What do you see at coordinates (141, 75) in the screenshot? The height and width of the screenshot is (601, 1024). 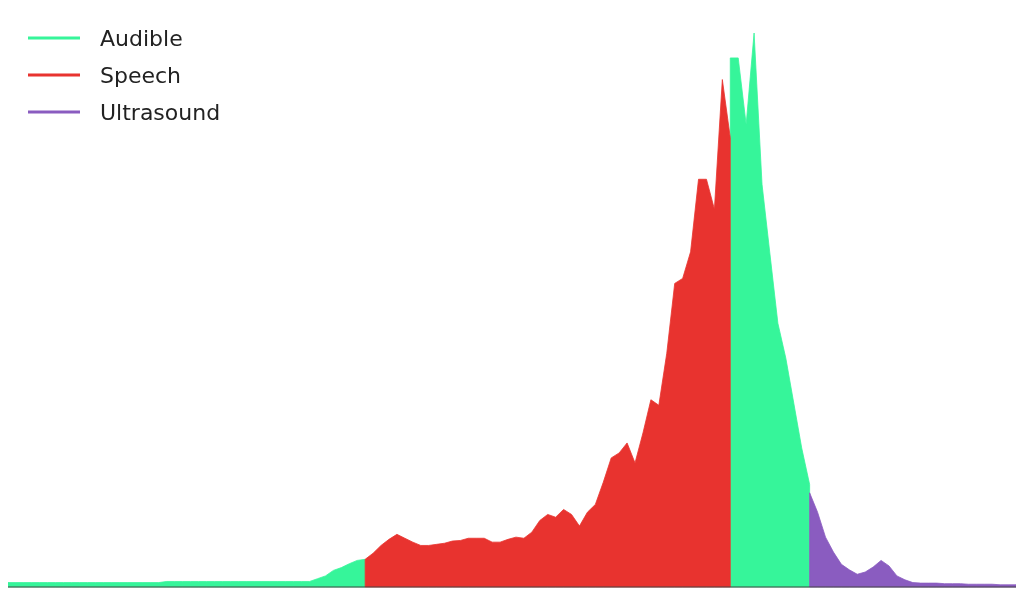 I see `legend-label: Speech` at bounding box center [141, 75].